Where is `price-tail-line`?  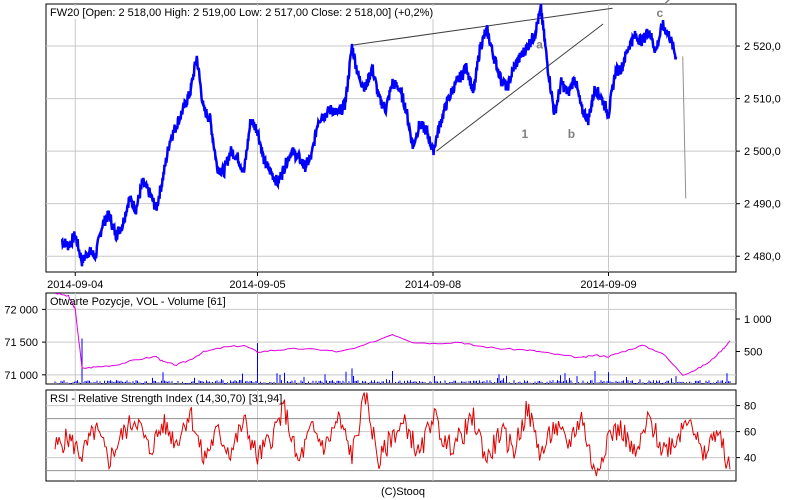
price-tail-line is located at coordinates (684, 127).